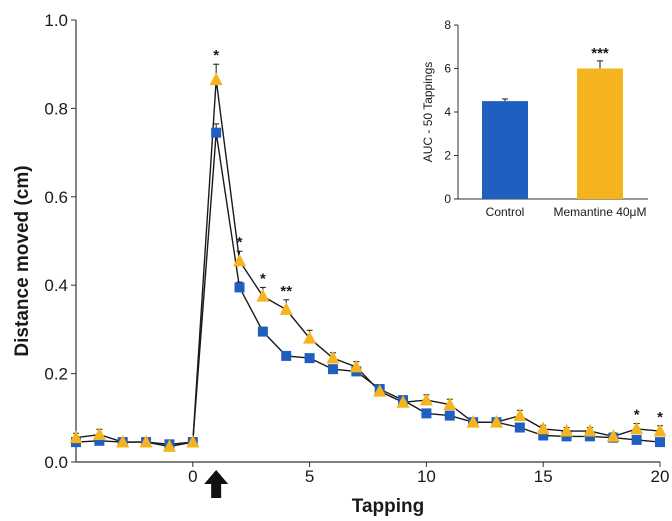 The image size is (672, 521). I want to click on y-tick-label: 0.8, so click(56, 108).